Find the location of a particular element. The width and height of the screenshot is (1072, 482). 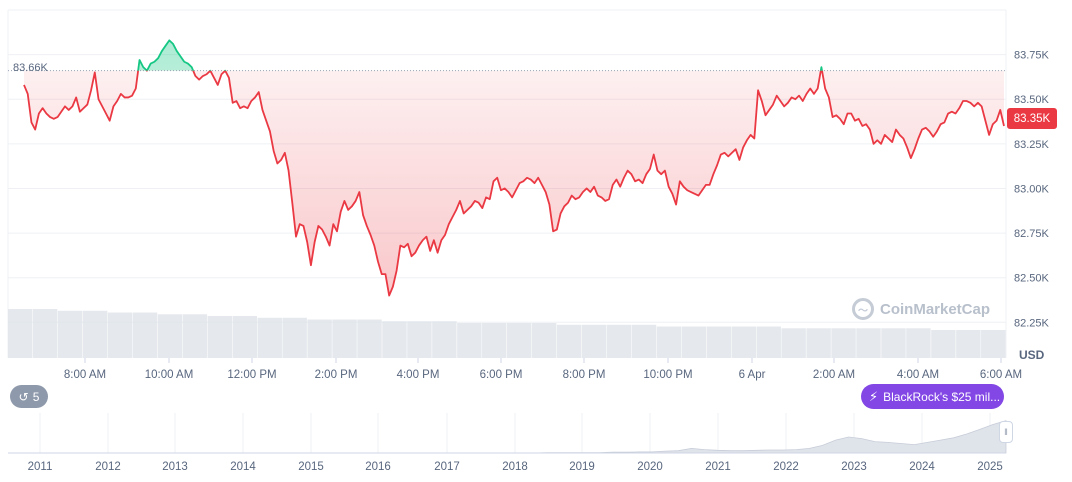

watermark-text: CoinMarketCap is located at coordinates (935, 309).